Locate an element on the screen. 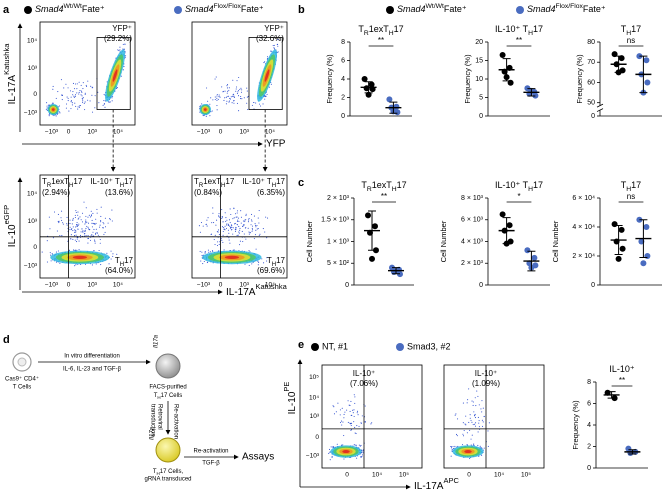  gate is located at coordinates (113, 73).